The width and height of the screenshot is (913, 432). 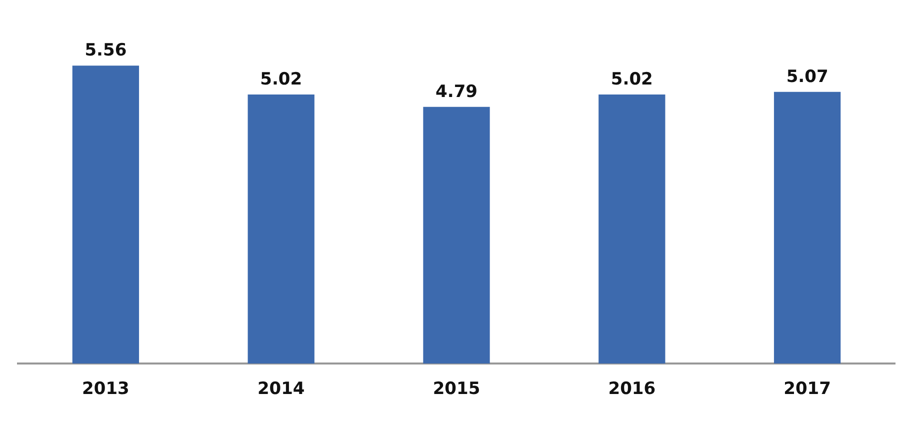 I want to click on x-tick-label: 2016, so click(x=632, y=389).